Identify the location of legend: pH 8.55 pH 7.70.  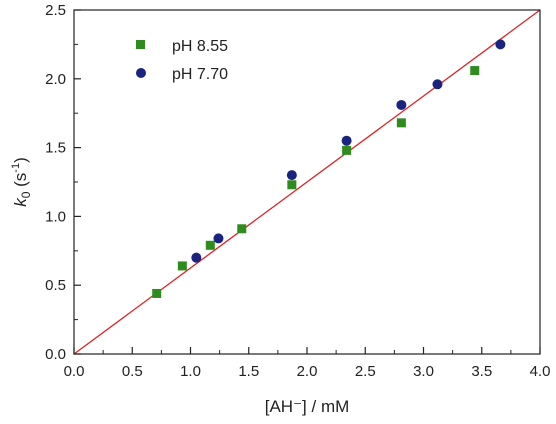
(182, 60).